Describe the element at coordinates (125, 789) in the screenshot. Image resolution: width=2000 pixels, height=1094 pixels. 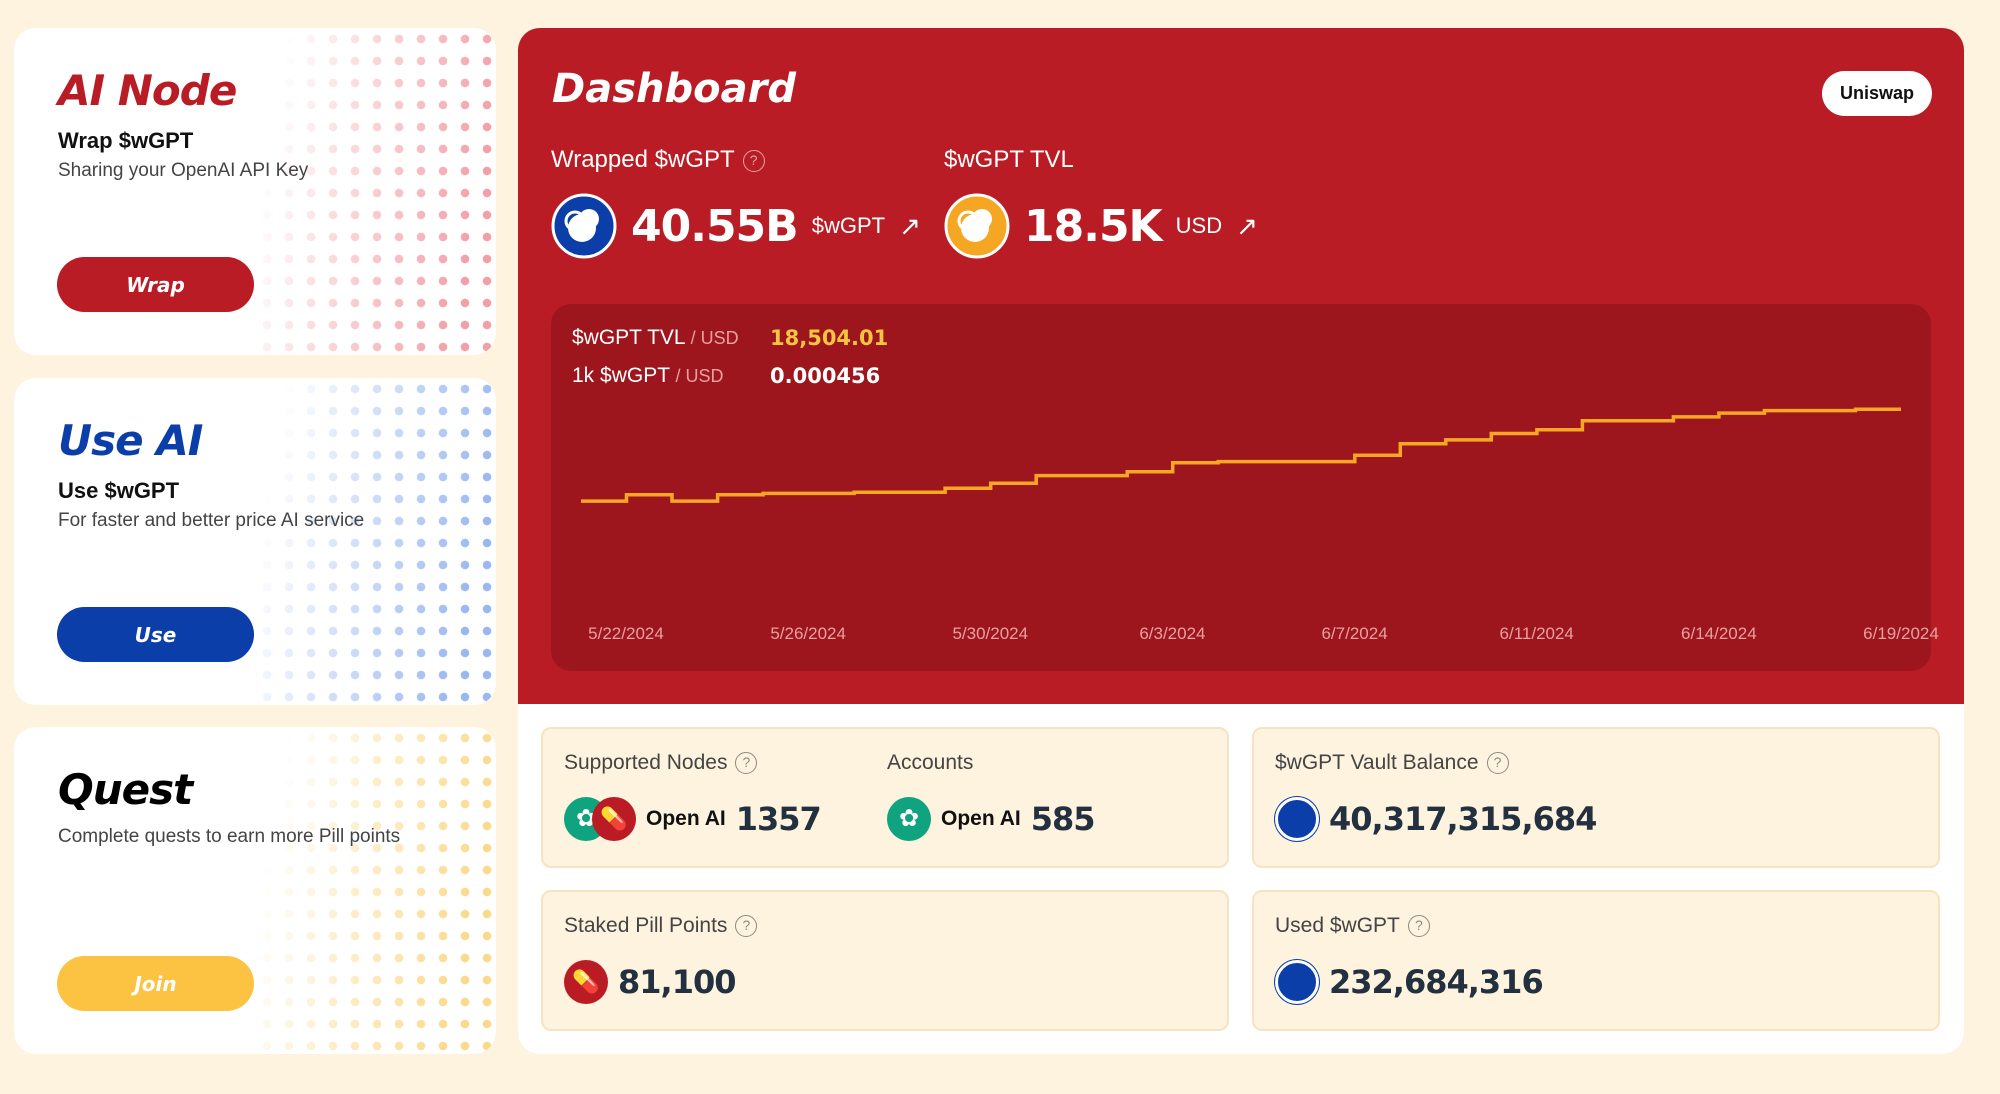
I see `card-title: Quest` at that location.